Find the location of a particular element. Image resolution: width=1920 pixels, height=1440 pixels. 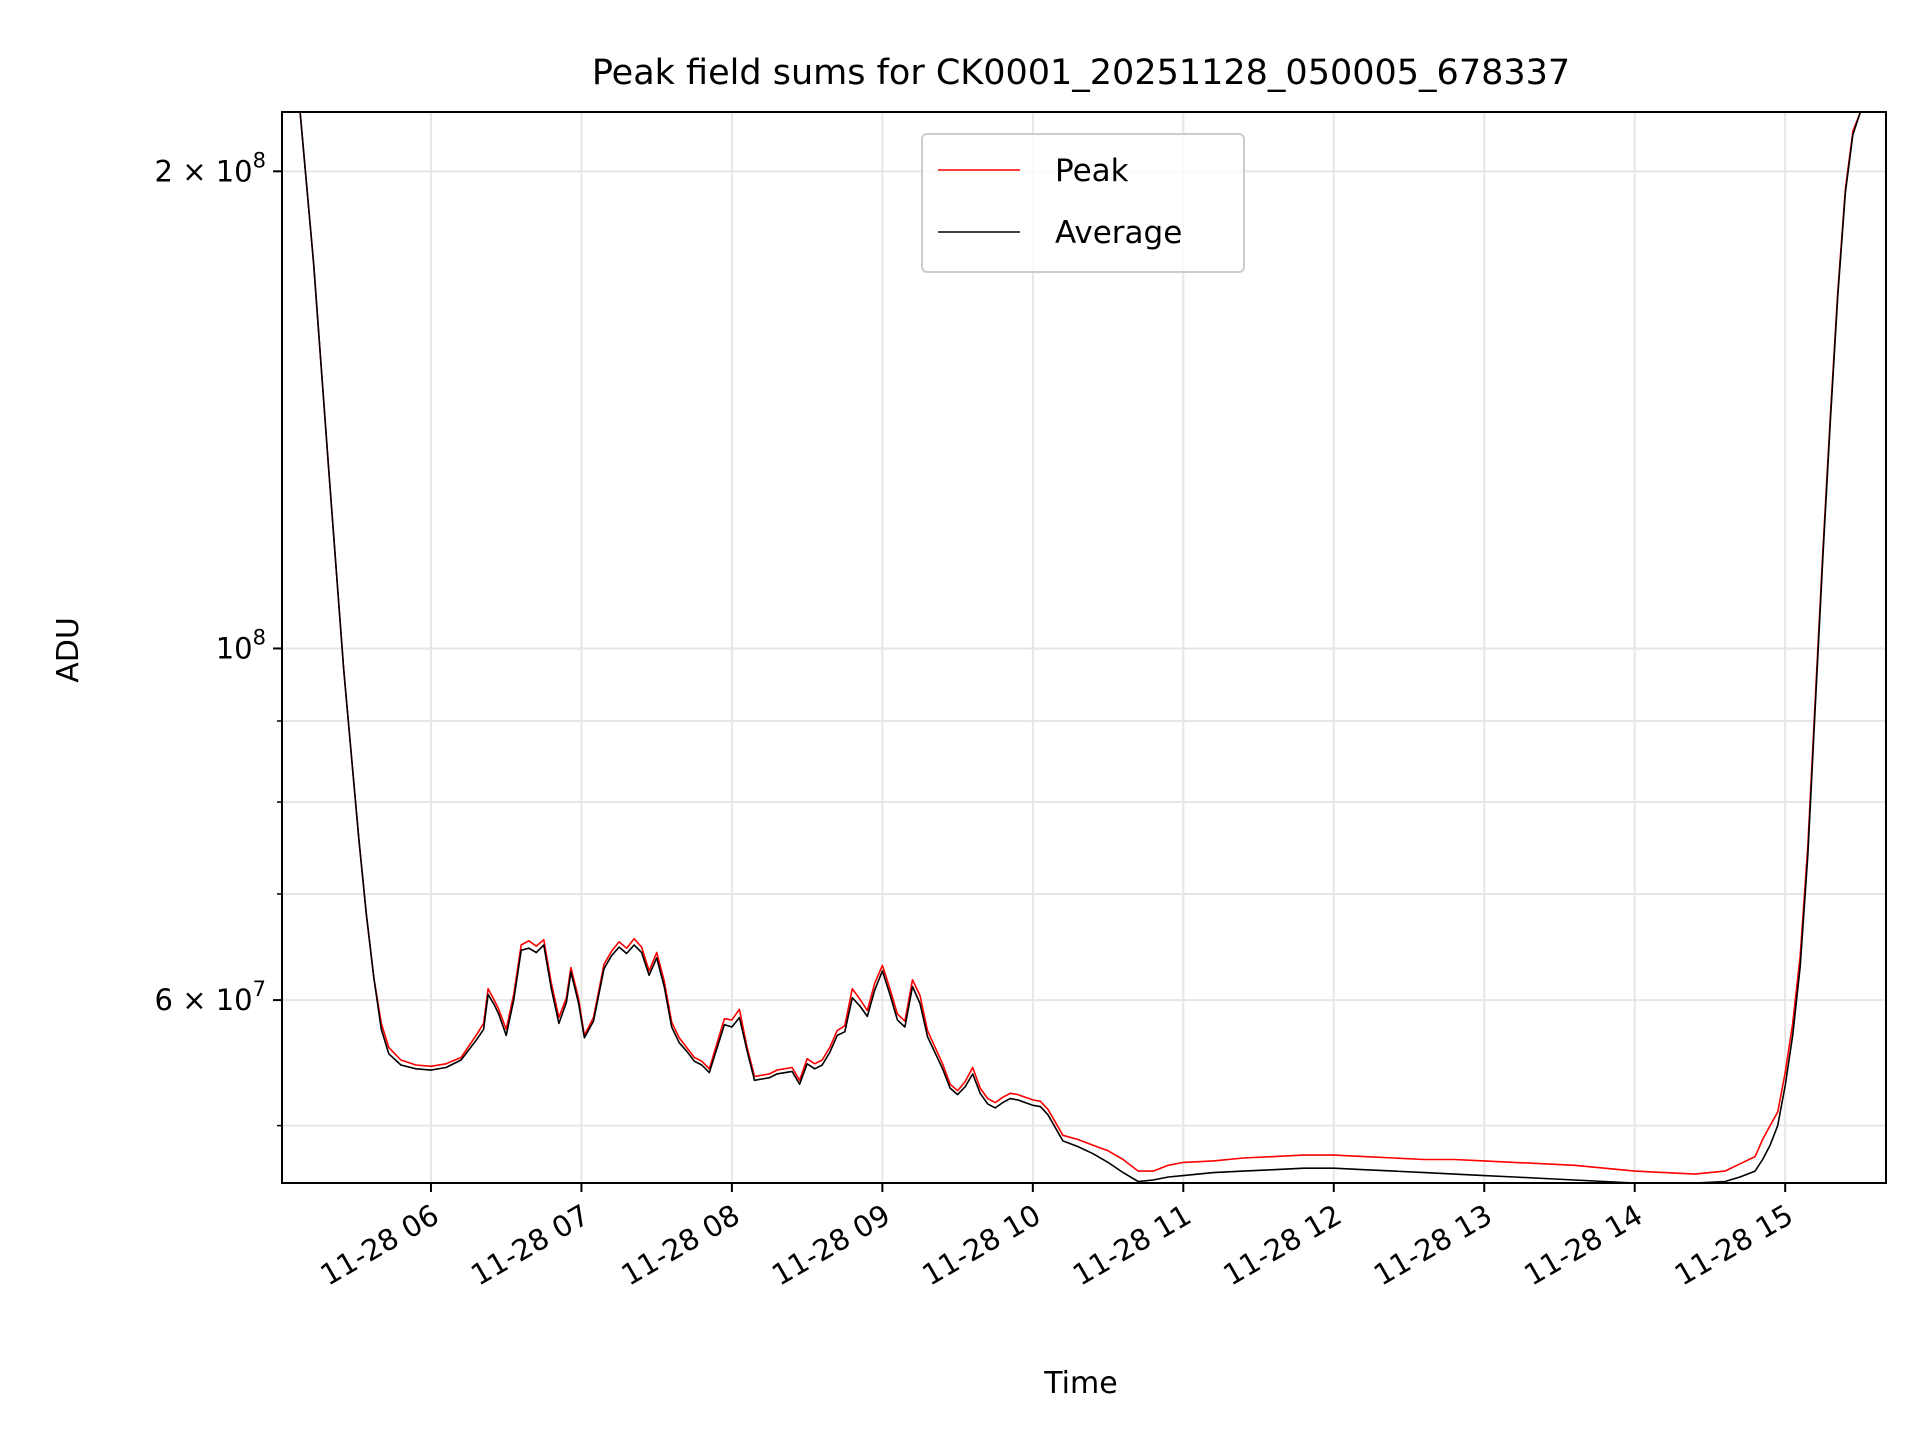

y-axis-label: ADU is located at coordinates (68, 650).